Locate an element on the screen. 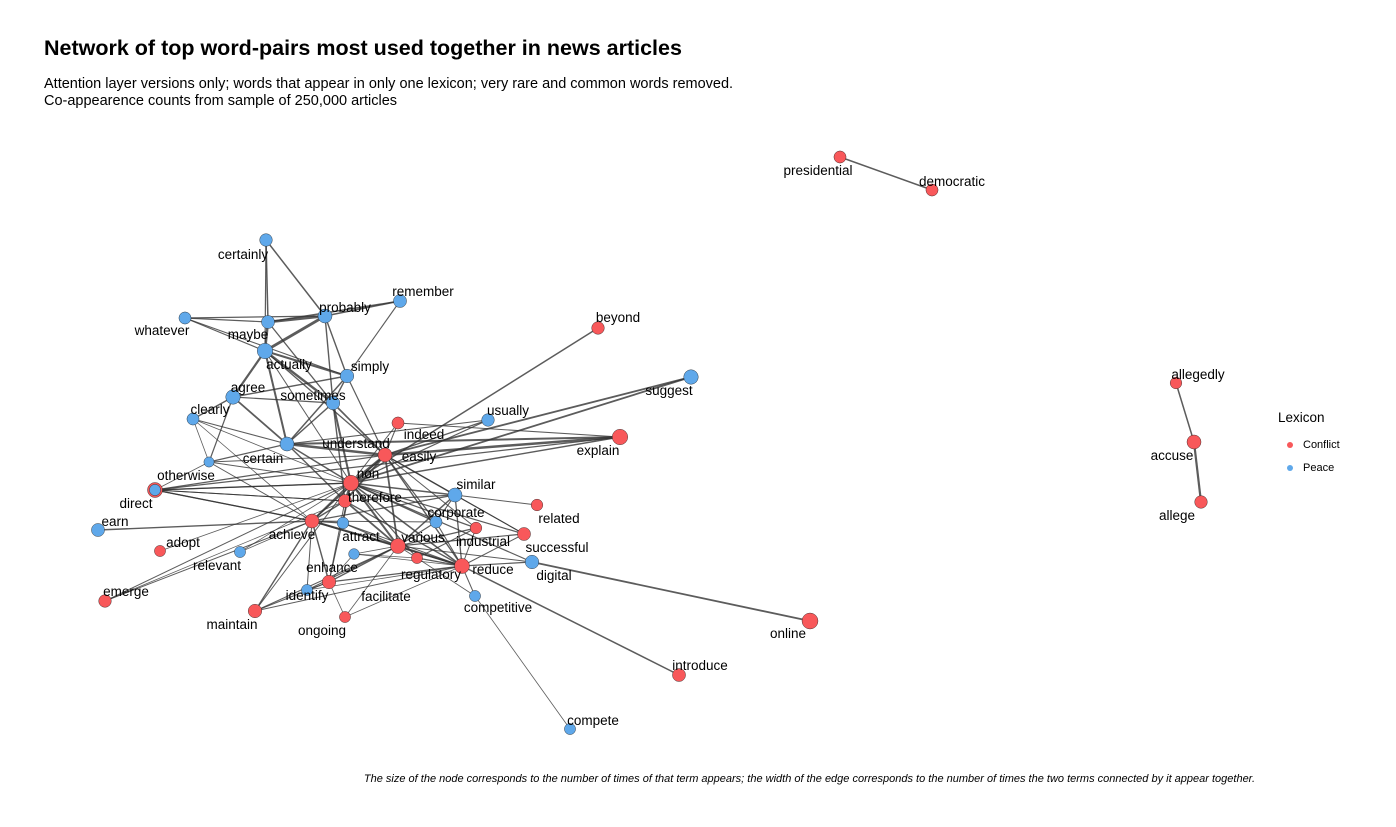 Image resolution: width=1396 pixels, height=827 pixels. node-therefore is located at coordinates (345, 501).